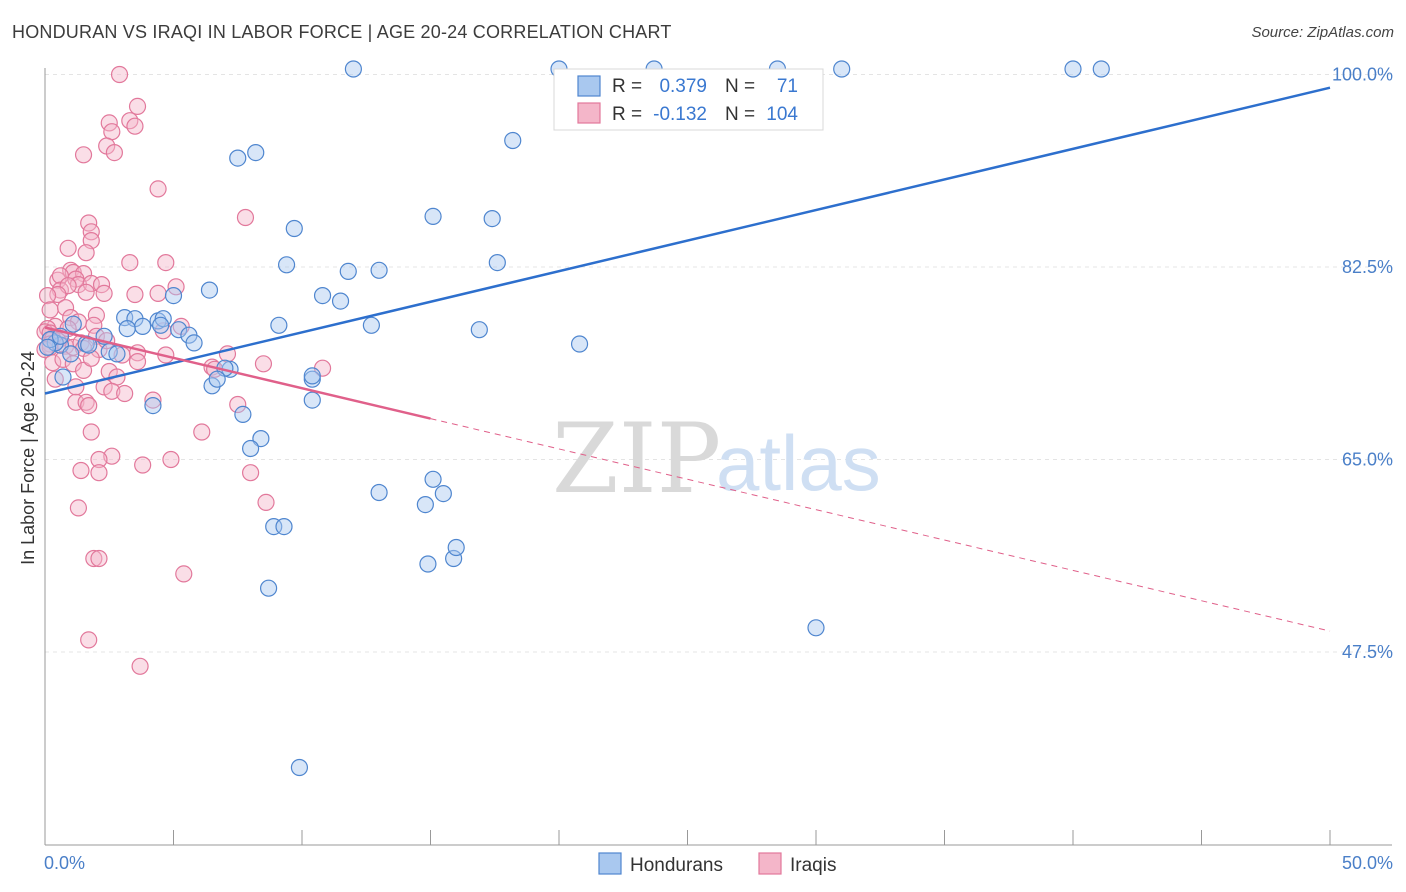 This screenshot has height=892, width=1406. Describe the element at coordinates (770, 863) in the screenshot. I see `bottom-swatch-iraqis` at that location.